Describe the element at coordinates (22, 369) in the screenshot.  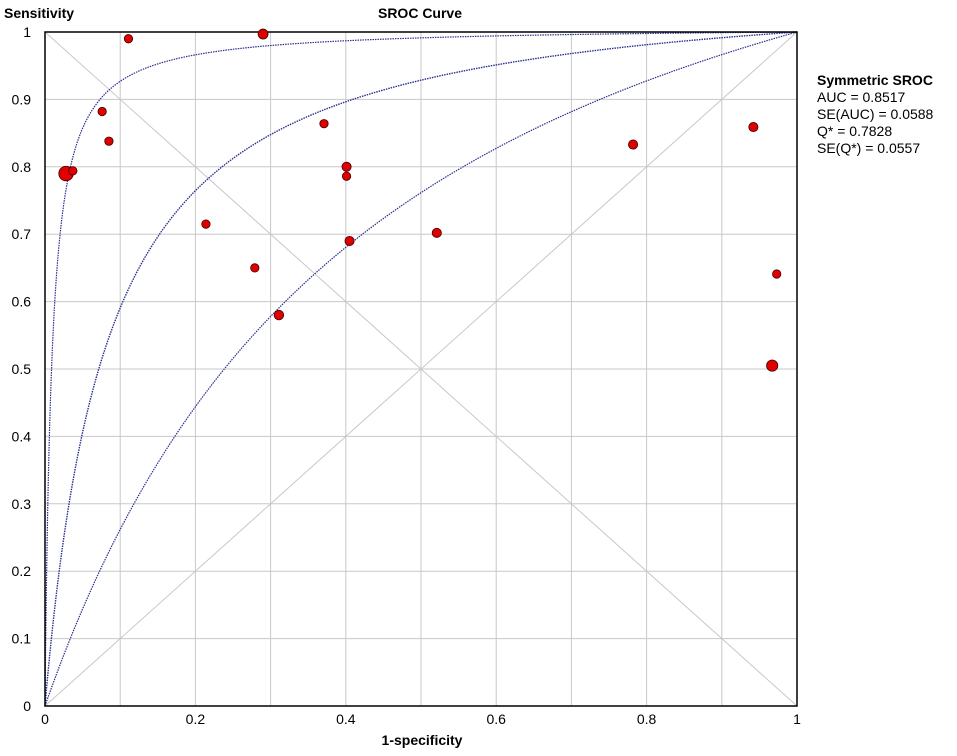
I see `y-tick-label: 0.5` at that location.